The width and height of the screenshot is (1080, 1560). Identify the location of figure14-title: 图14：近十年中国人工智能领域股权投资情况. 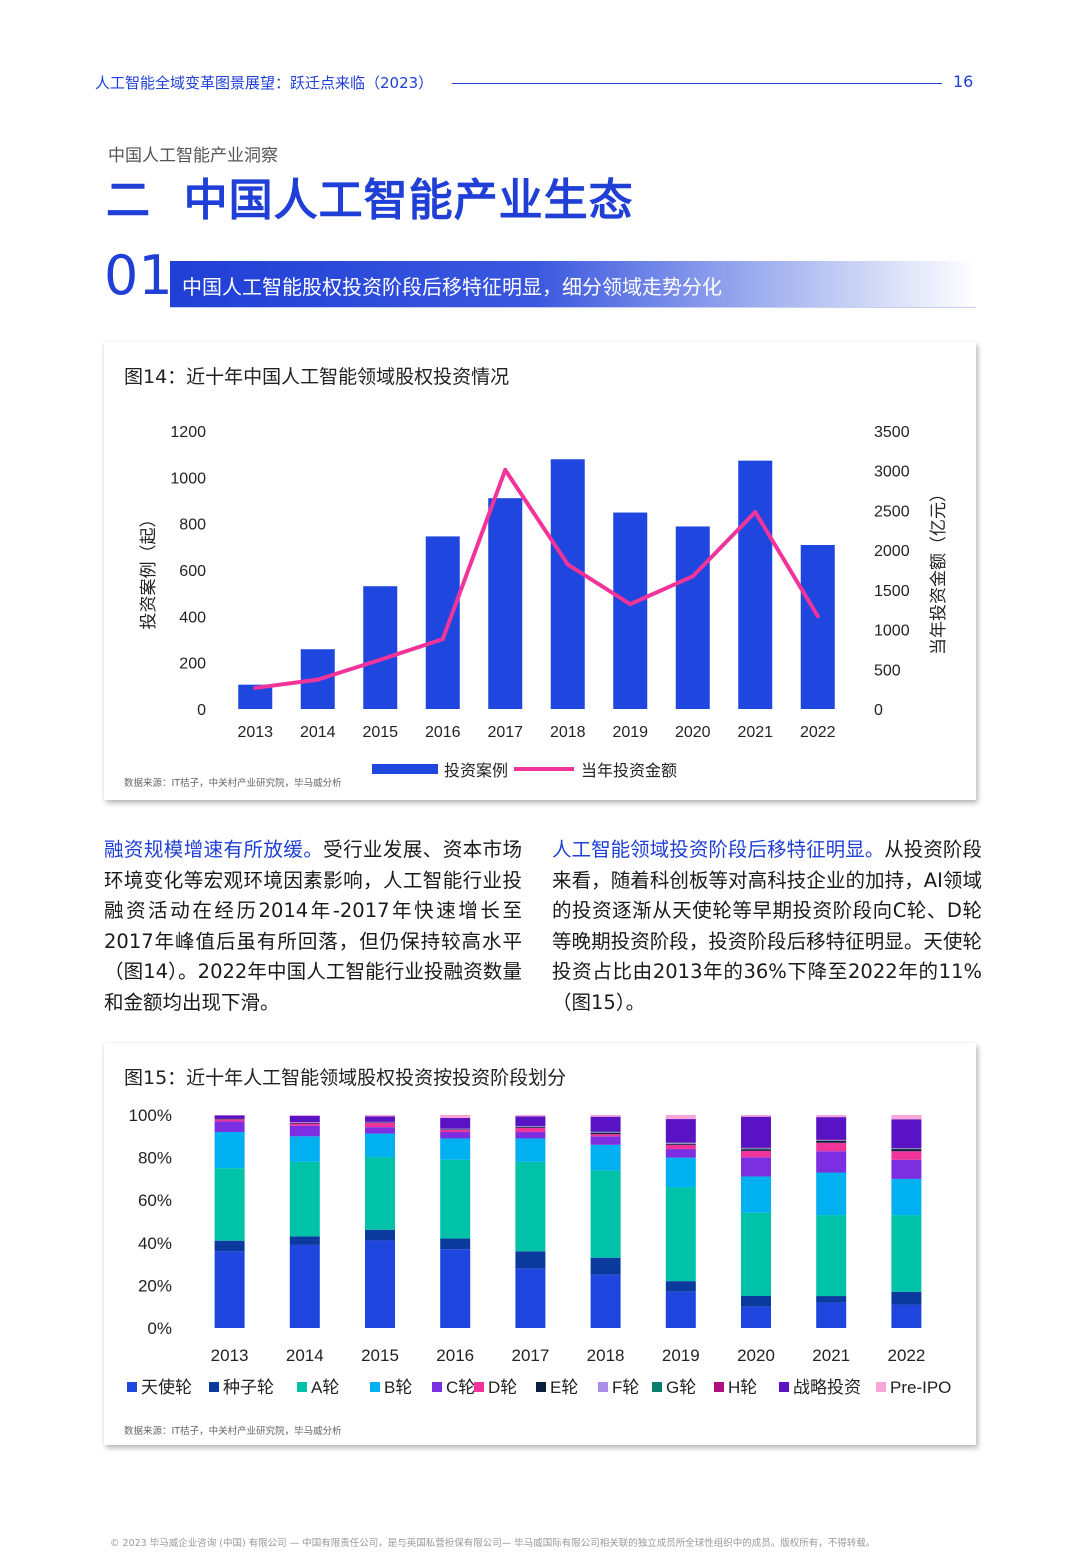
(317, 377).